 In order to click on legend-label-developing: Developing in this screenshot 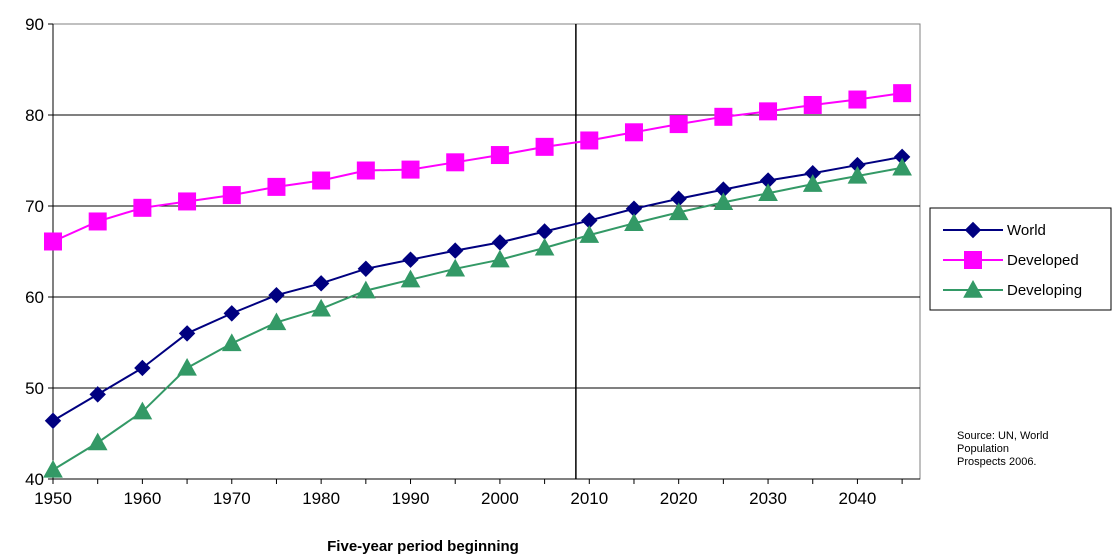, I will do `click(1044, 290)`.